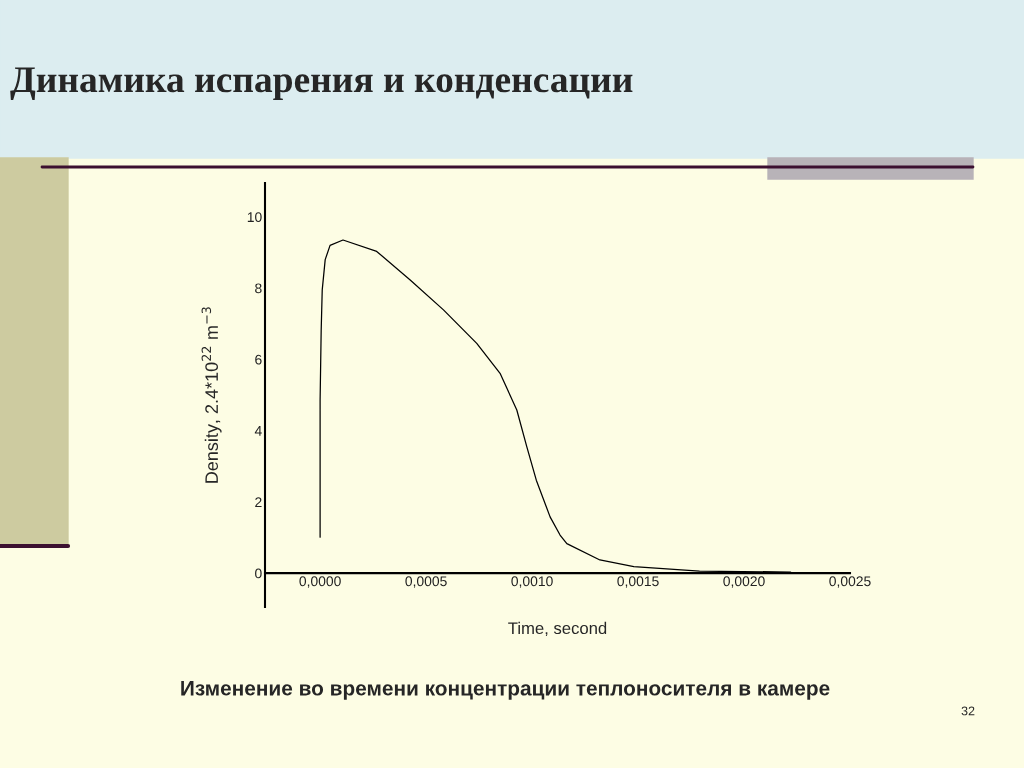 The height and width of the screenshot is (768, 1024). I want to click on x-tick-label: 0,0000, so click(320, 582).